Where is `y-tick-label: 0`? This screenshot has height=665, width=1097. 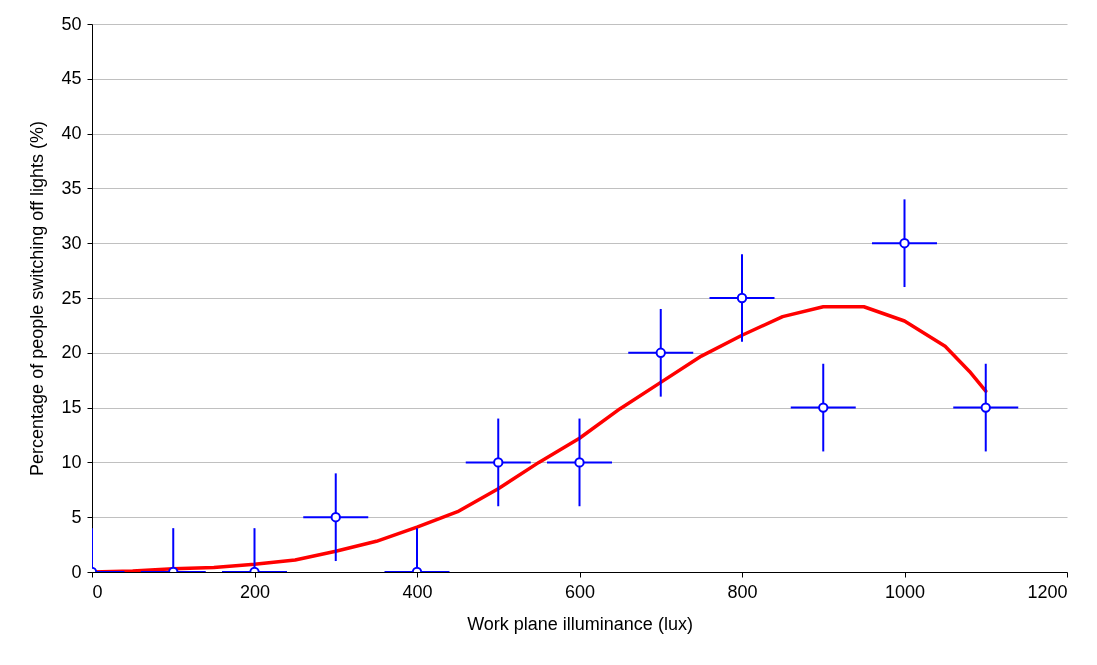 y-tick-label: 0 is located at coordinates (76, 571).